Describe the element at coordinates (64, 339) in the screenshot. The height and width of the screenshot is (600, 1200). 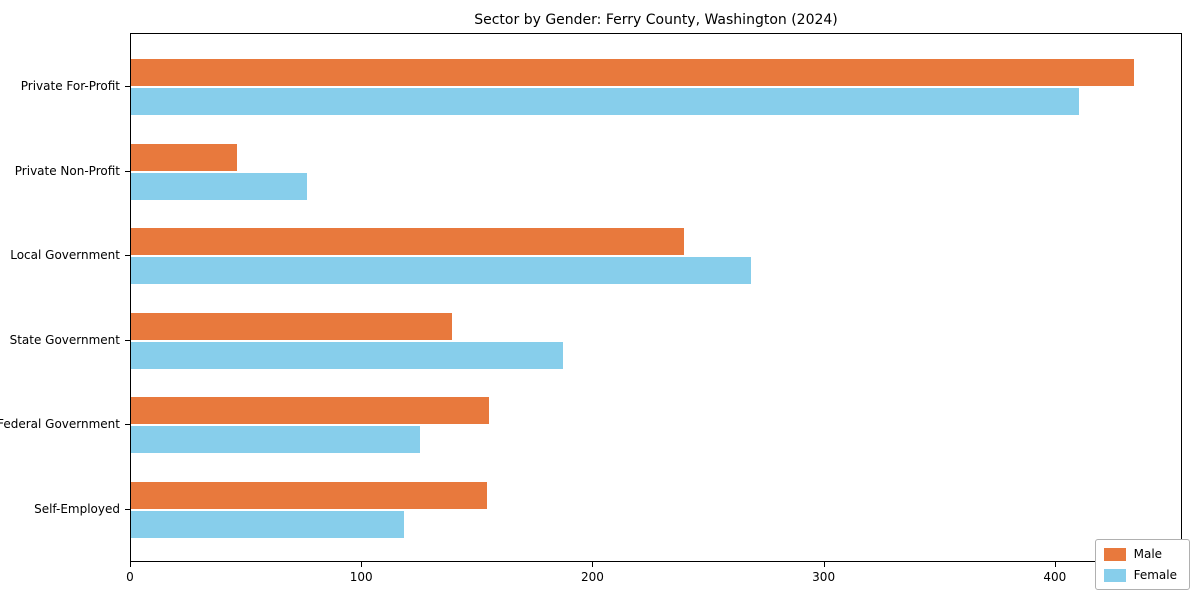
I see `category-label: State Government` at that location.